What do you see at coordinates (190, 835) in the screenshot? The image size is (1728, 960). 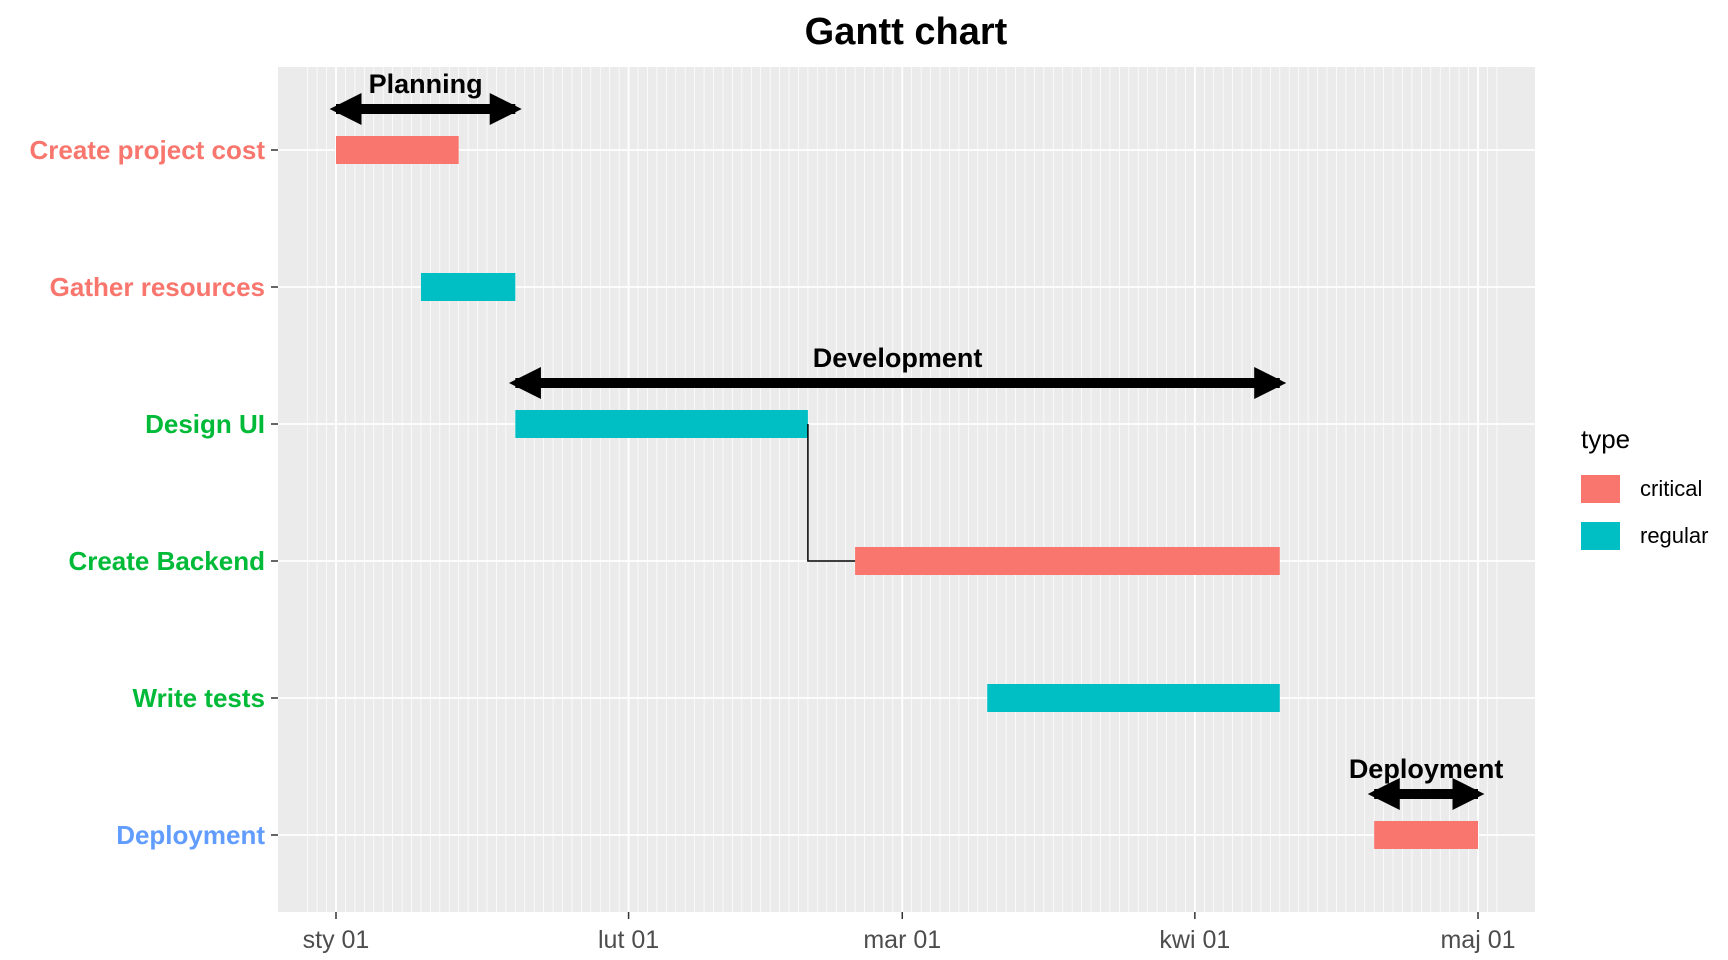 I see `y-tick-label: Deployment` at bounding box center [190, 835].